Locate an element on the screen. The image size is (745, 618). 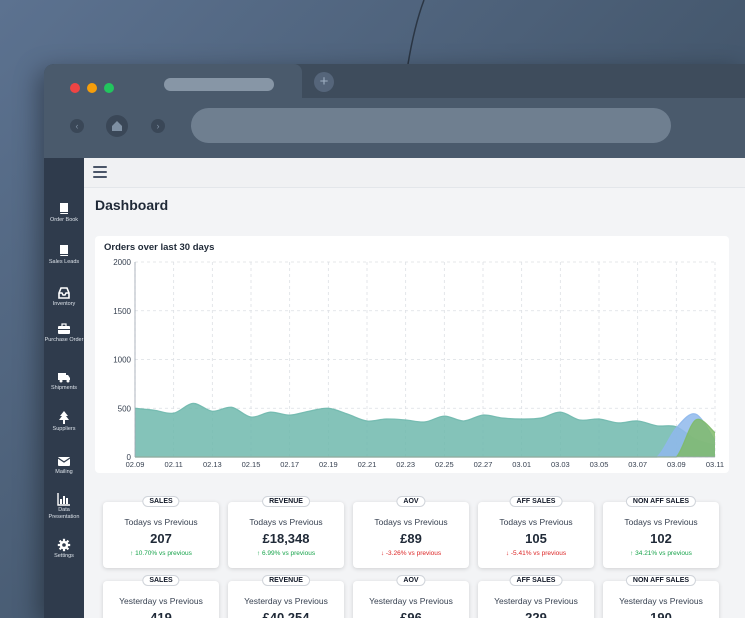
sidebar-item-label: Shipments is located at coordinates (64, 388).